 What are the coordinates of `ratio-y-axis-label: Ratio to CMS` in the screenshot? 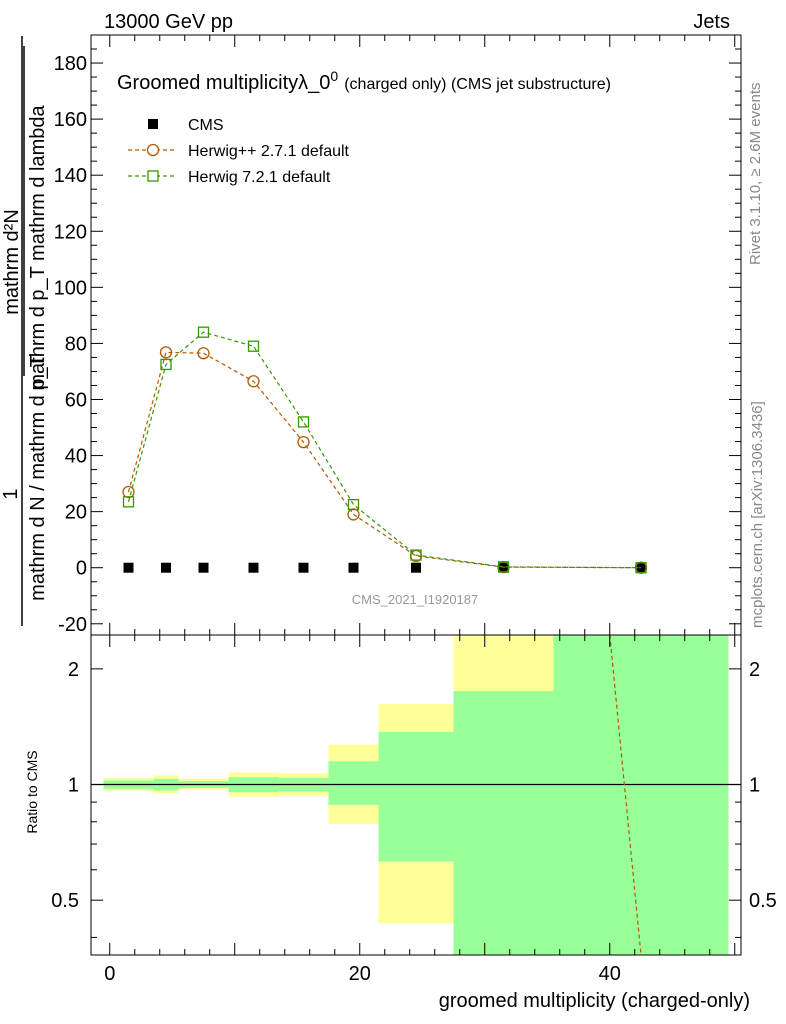 It's located at (32, 791).